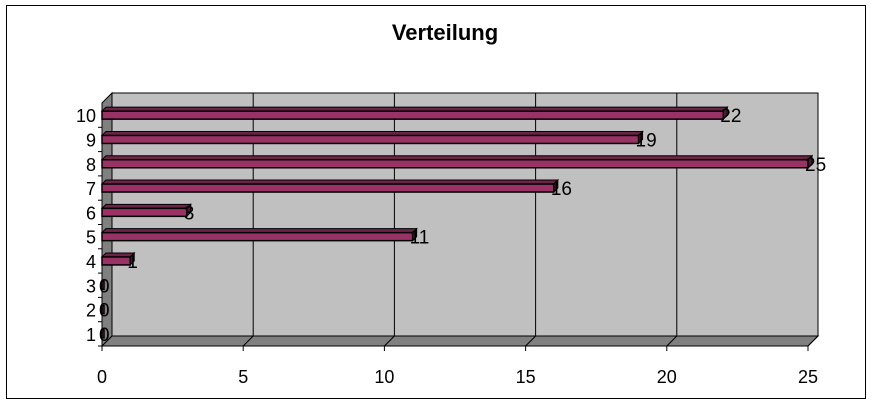 Image resolution: width=872 pixels, height=405 pixels. Describe the element at coordinates (808, 377) in the screenshot. I see `x-tick-label: 25` at that location.